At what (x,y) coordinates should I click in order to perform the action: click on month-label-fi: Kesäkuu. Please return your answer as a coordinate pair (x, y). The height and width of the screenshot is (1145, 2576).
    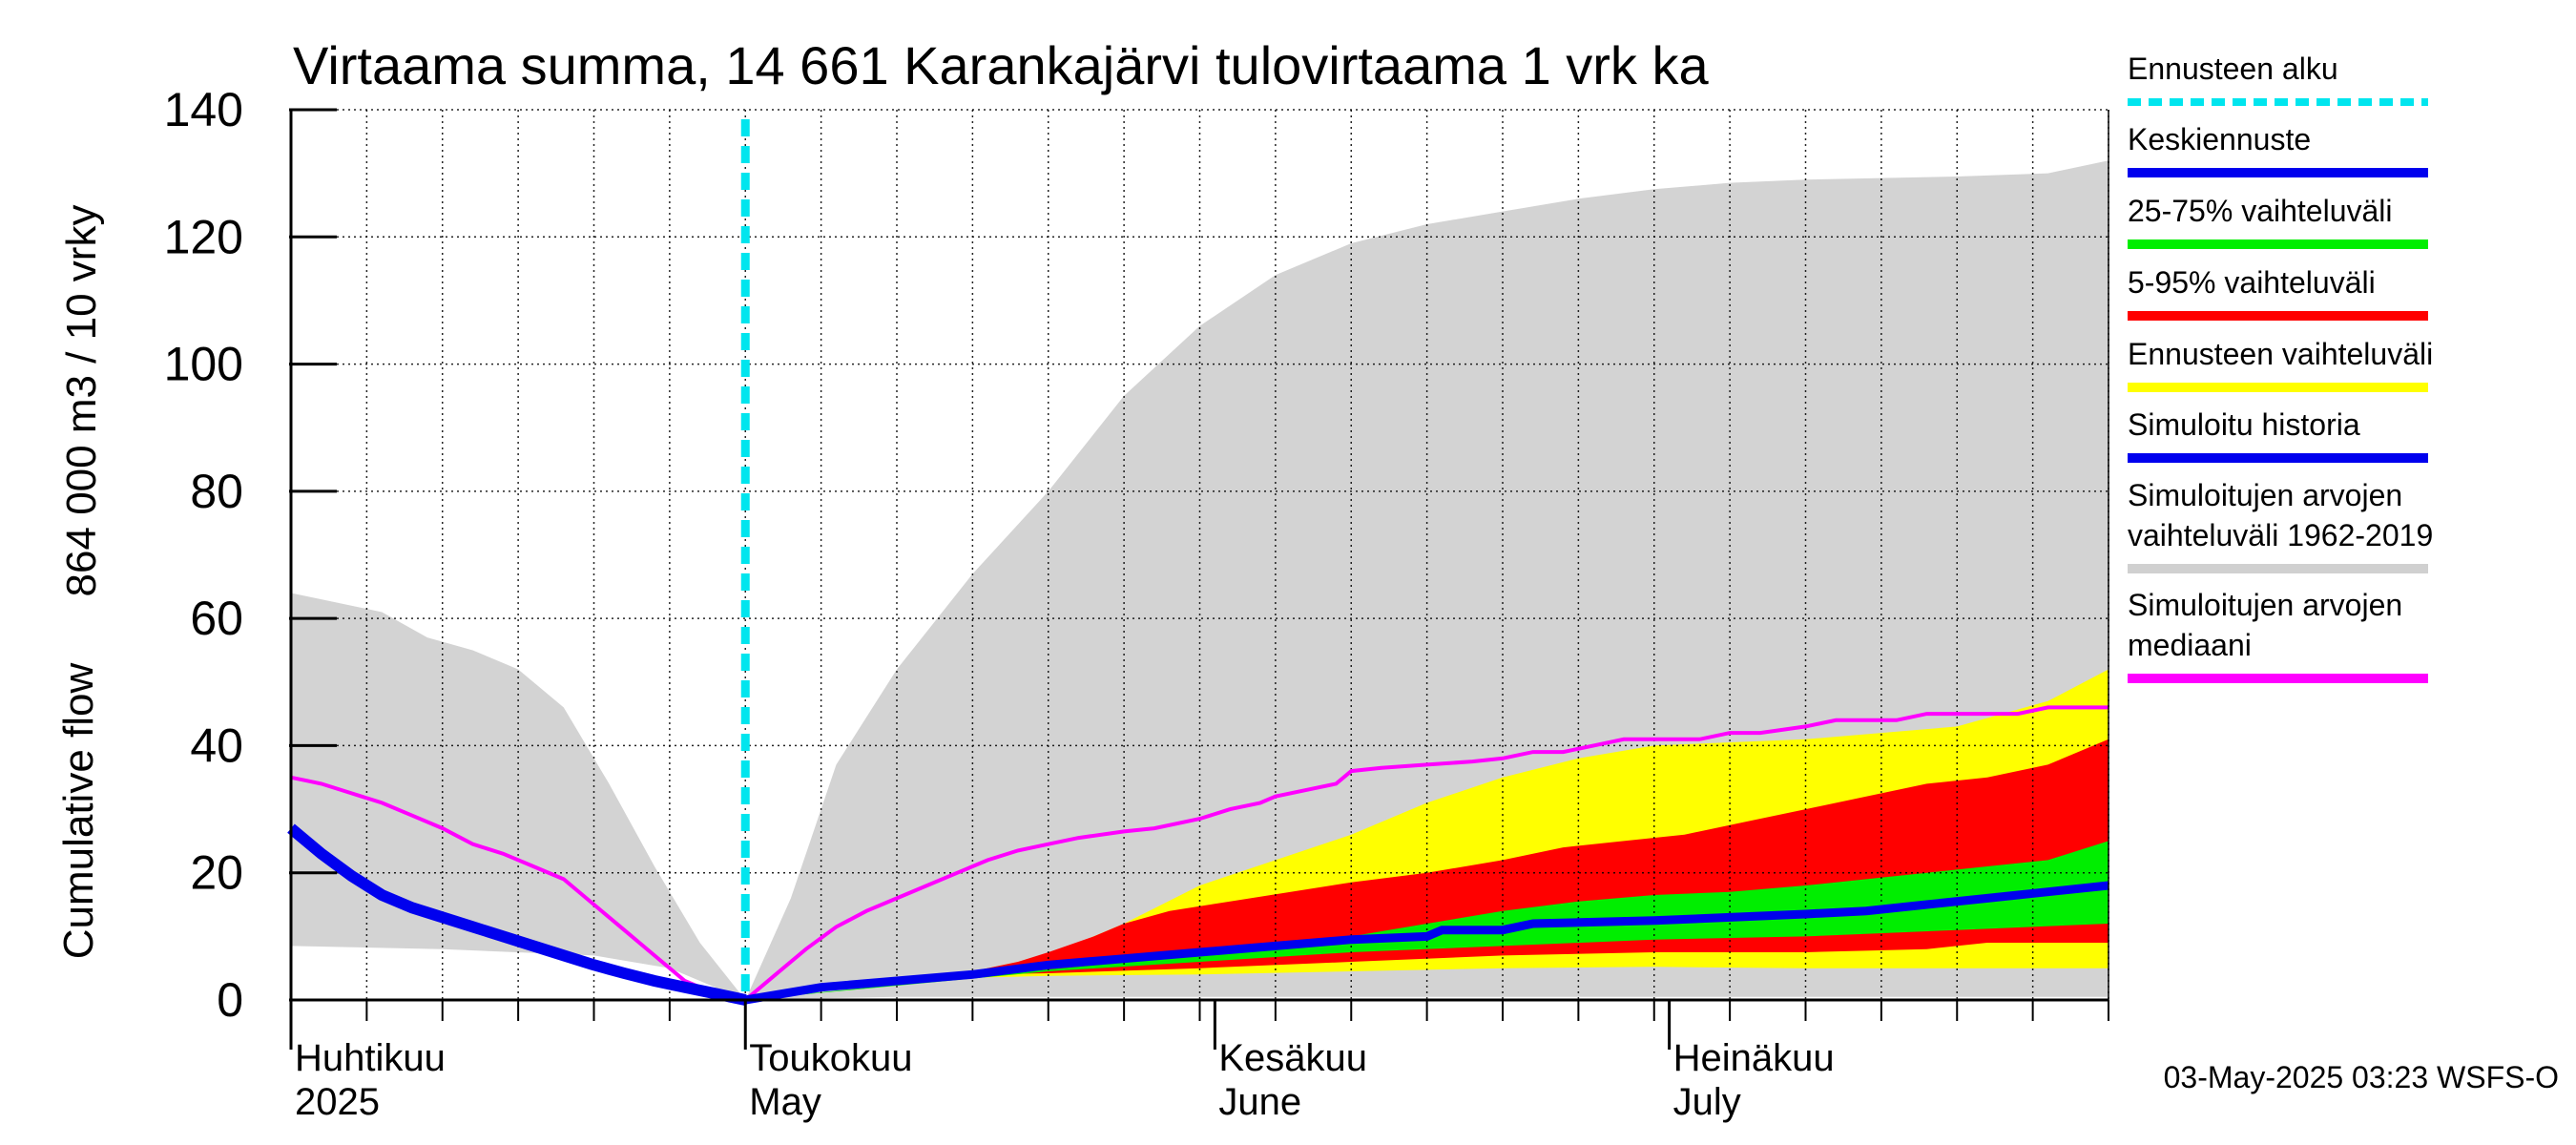
    Looking at the image, I should click on (1292, 1058).